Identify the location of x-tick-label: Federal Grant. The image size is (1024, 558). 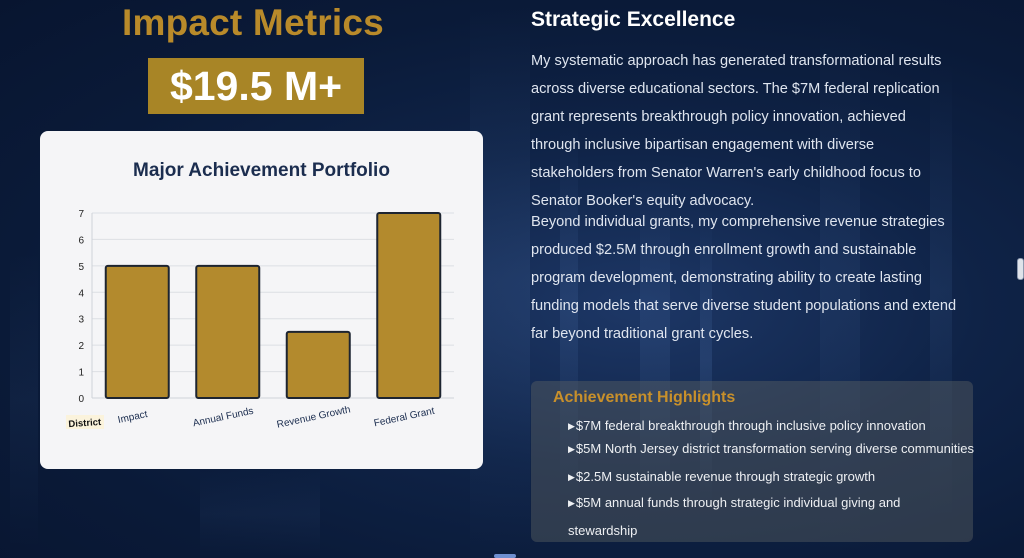
(404, 418).